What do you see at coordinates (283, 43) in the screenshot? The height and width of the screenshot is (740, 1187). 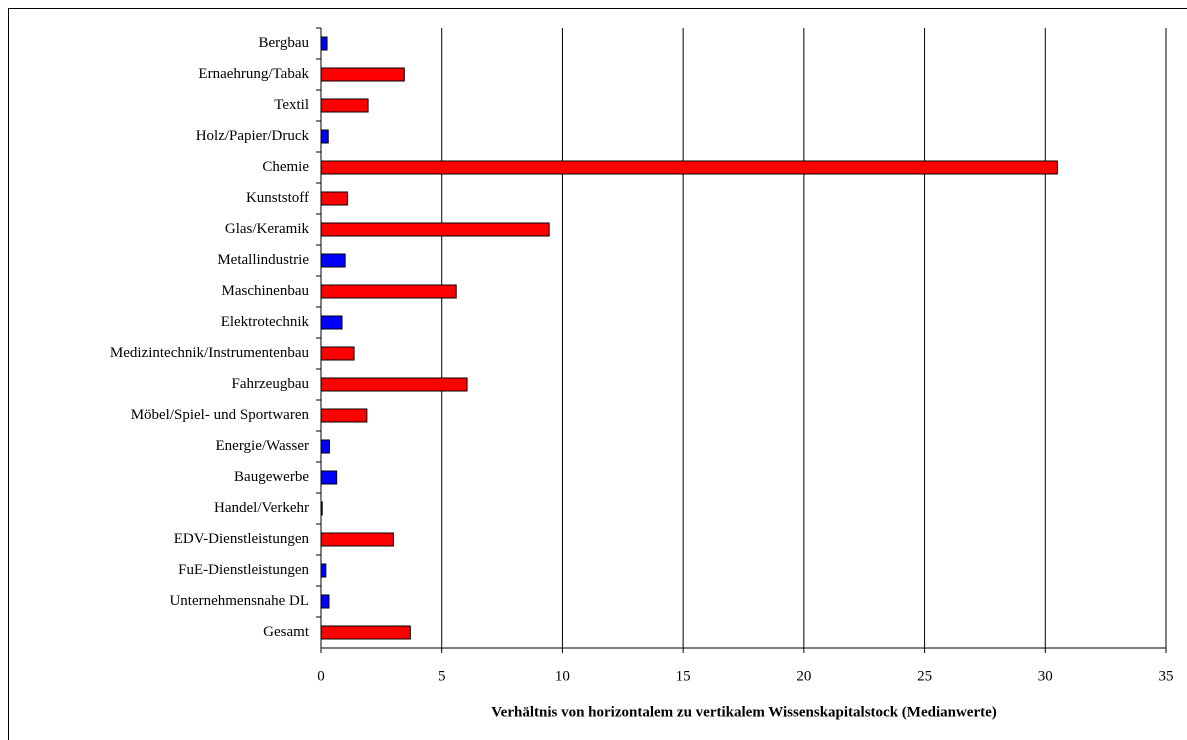 I see `y-tick-label: Bergbau` at bounding box center [283, 43].